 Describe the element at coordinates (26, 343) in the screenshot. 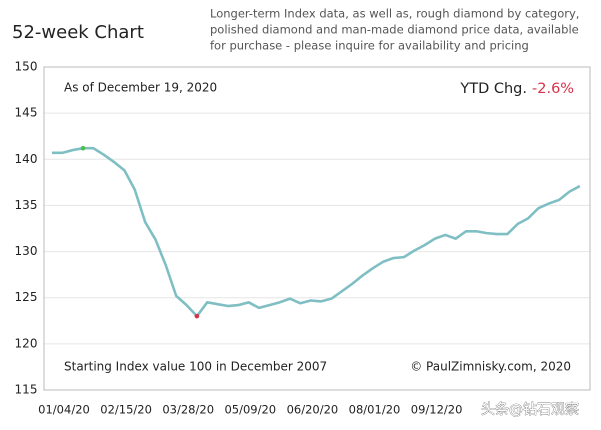

I see `y-tick-label: 120` at that location.